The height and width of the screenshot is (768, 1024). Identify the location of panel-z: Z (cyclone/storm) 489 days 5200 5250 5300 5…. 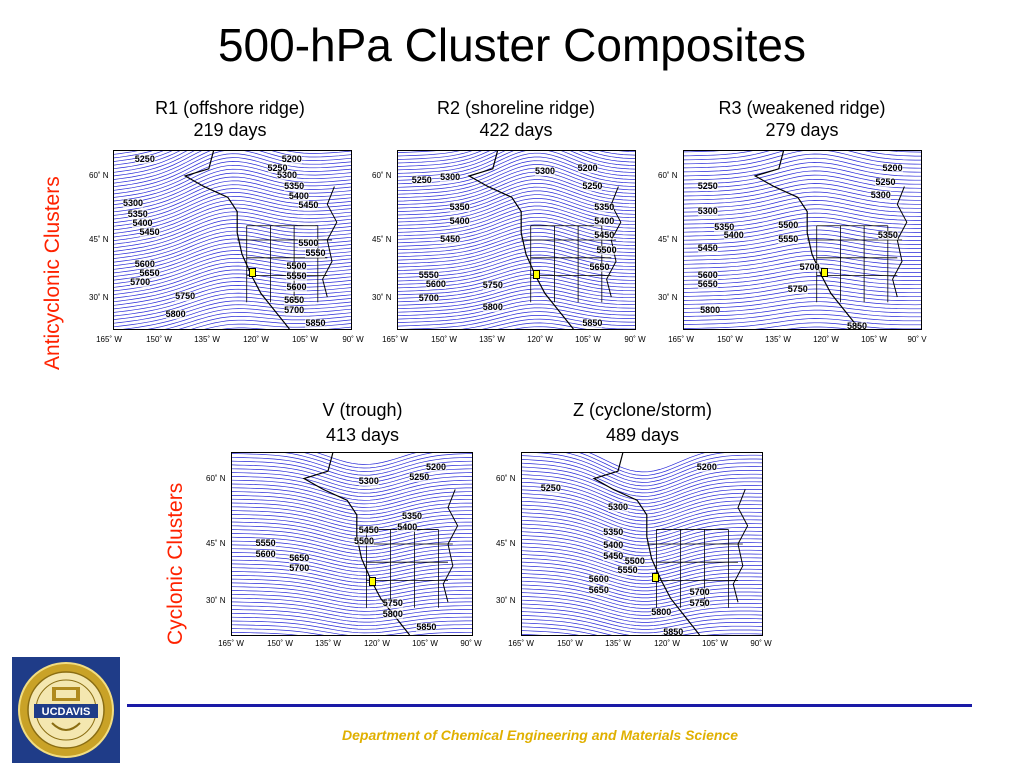
(638, 527).